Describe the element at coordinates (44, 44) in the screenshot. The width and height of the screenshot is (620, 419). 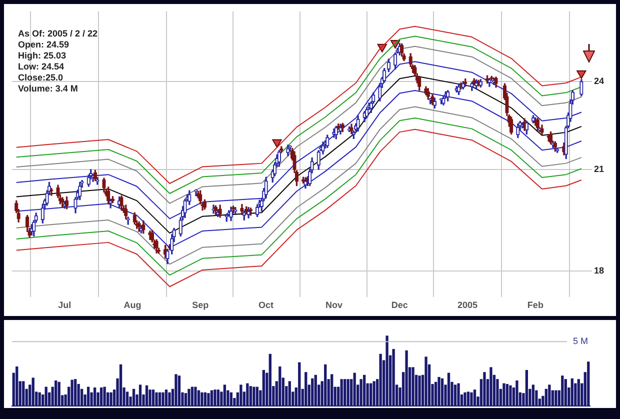
I see `annotation: Open: 24.59` at that location.